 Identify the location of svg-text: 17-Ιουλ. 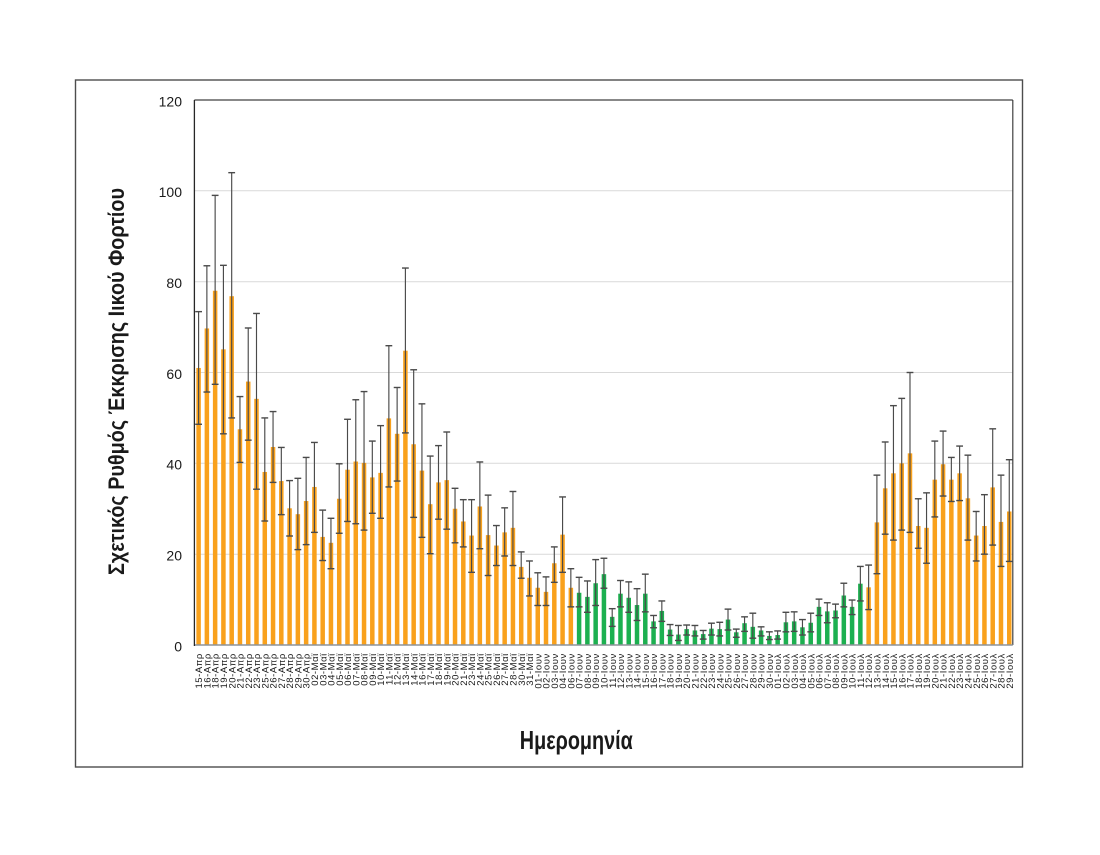
(911, 670).